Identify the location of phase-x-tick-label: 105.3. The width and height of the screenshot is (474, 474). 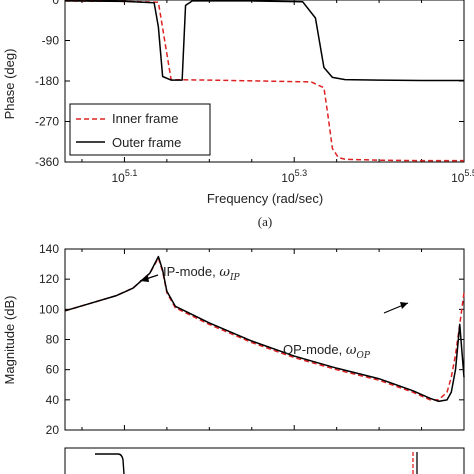
(294, 176).